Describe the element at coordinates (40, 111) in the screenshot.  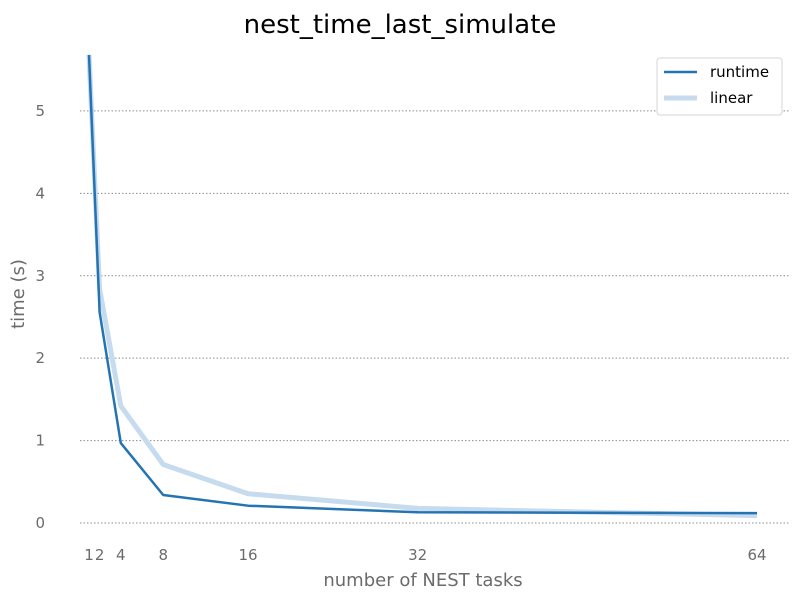
I see `y-tick-label: 5` at that location.